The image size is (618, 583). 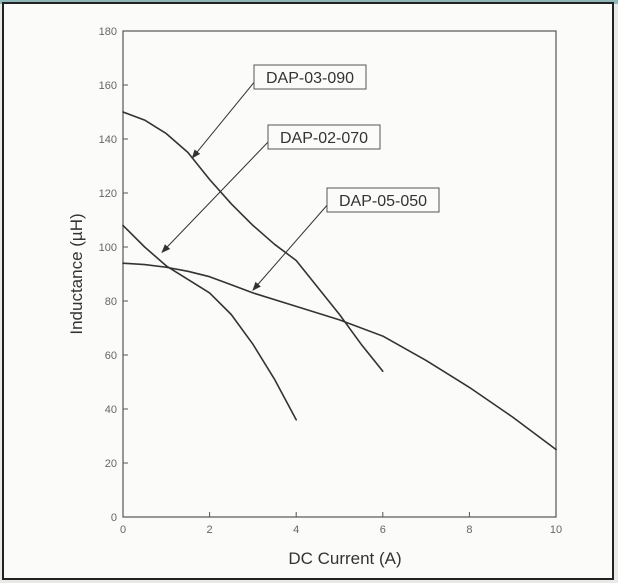 I want to click on y-tick-label: 160, so click(x=108, y=86).